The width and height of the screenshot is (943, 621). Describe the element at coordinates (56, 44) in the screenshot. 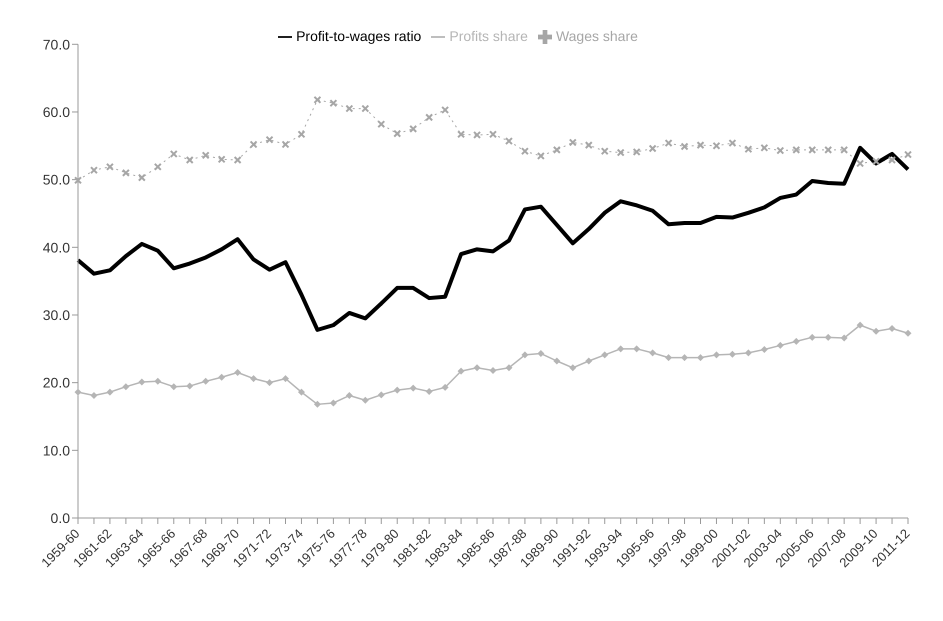

I see `y-tick-label: 70.0` at that location.